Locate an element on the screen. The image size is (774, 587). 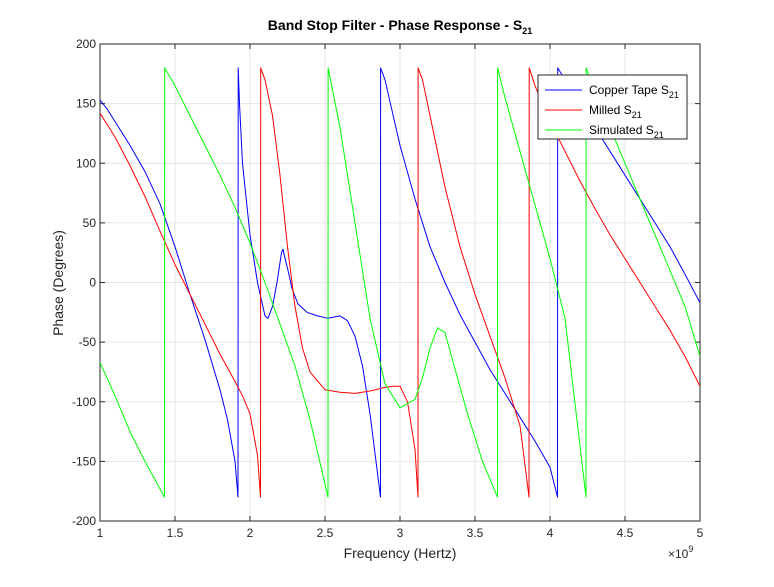
x-tick-label: 1.5 is located at coordinates (175, 533).